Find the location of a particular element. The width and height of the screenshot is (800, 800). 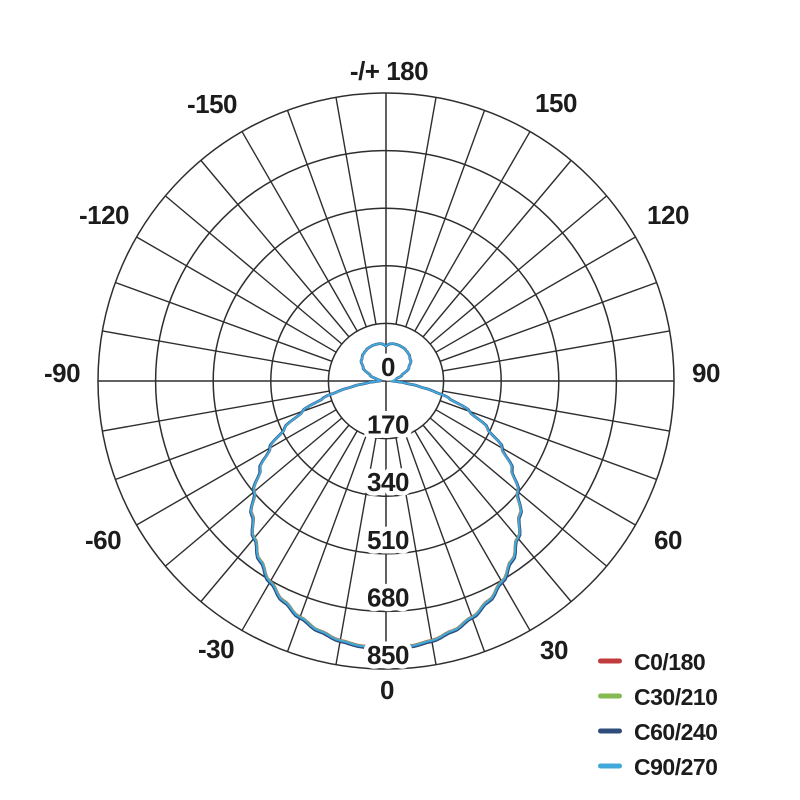

angle-label--60: -60 is located at coordinates (103, 540).